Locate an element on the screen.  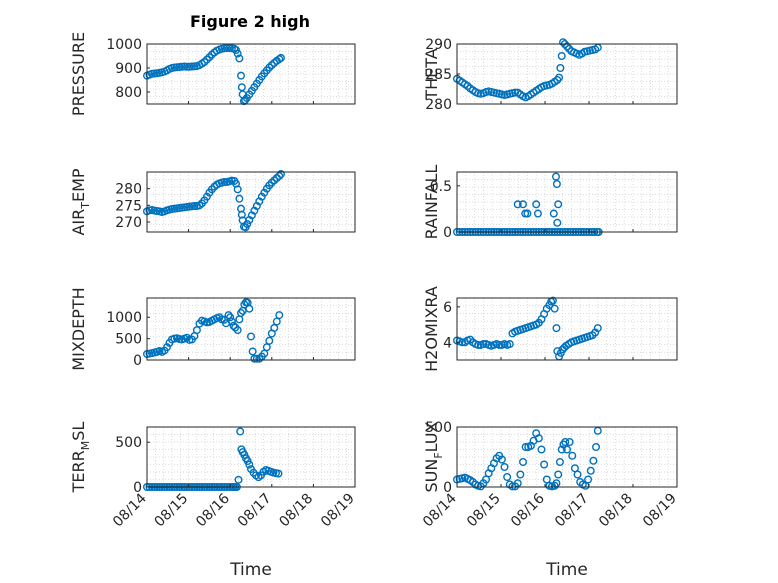
y-tick-label: 290 is located at coordinates (438, 45).